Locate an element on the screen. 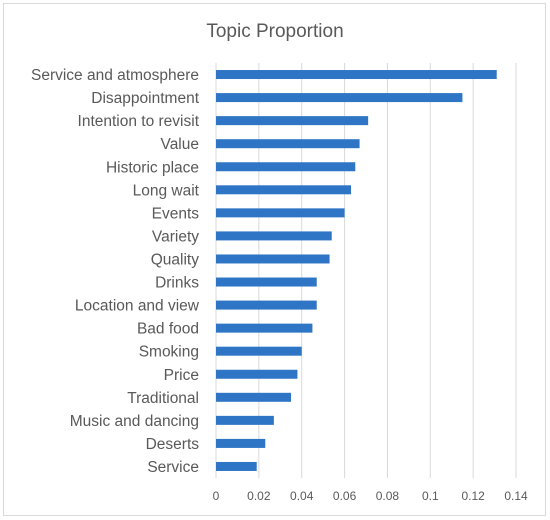 The height and width of the screenshot is (520, 550). category-label: Historic place is located at coordinates (152, 167).